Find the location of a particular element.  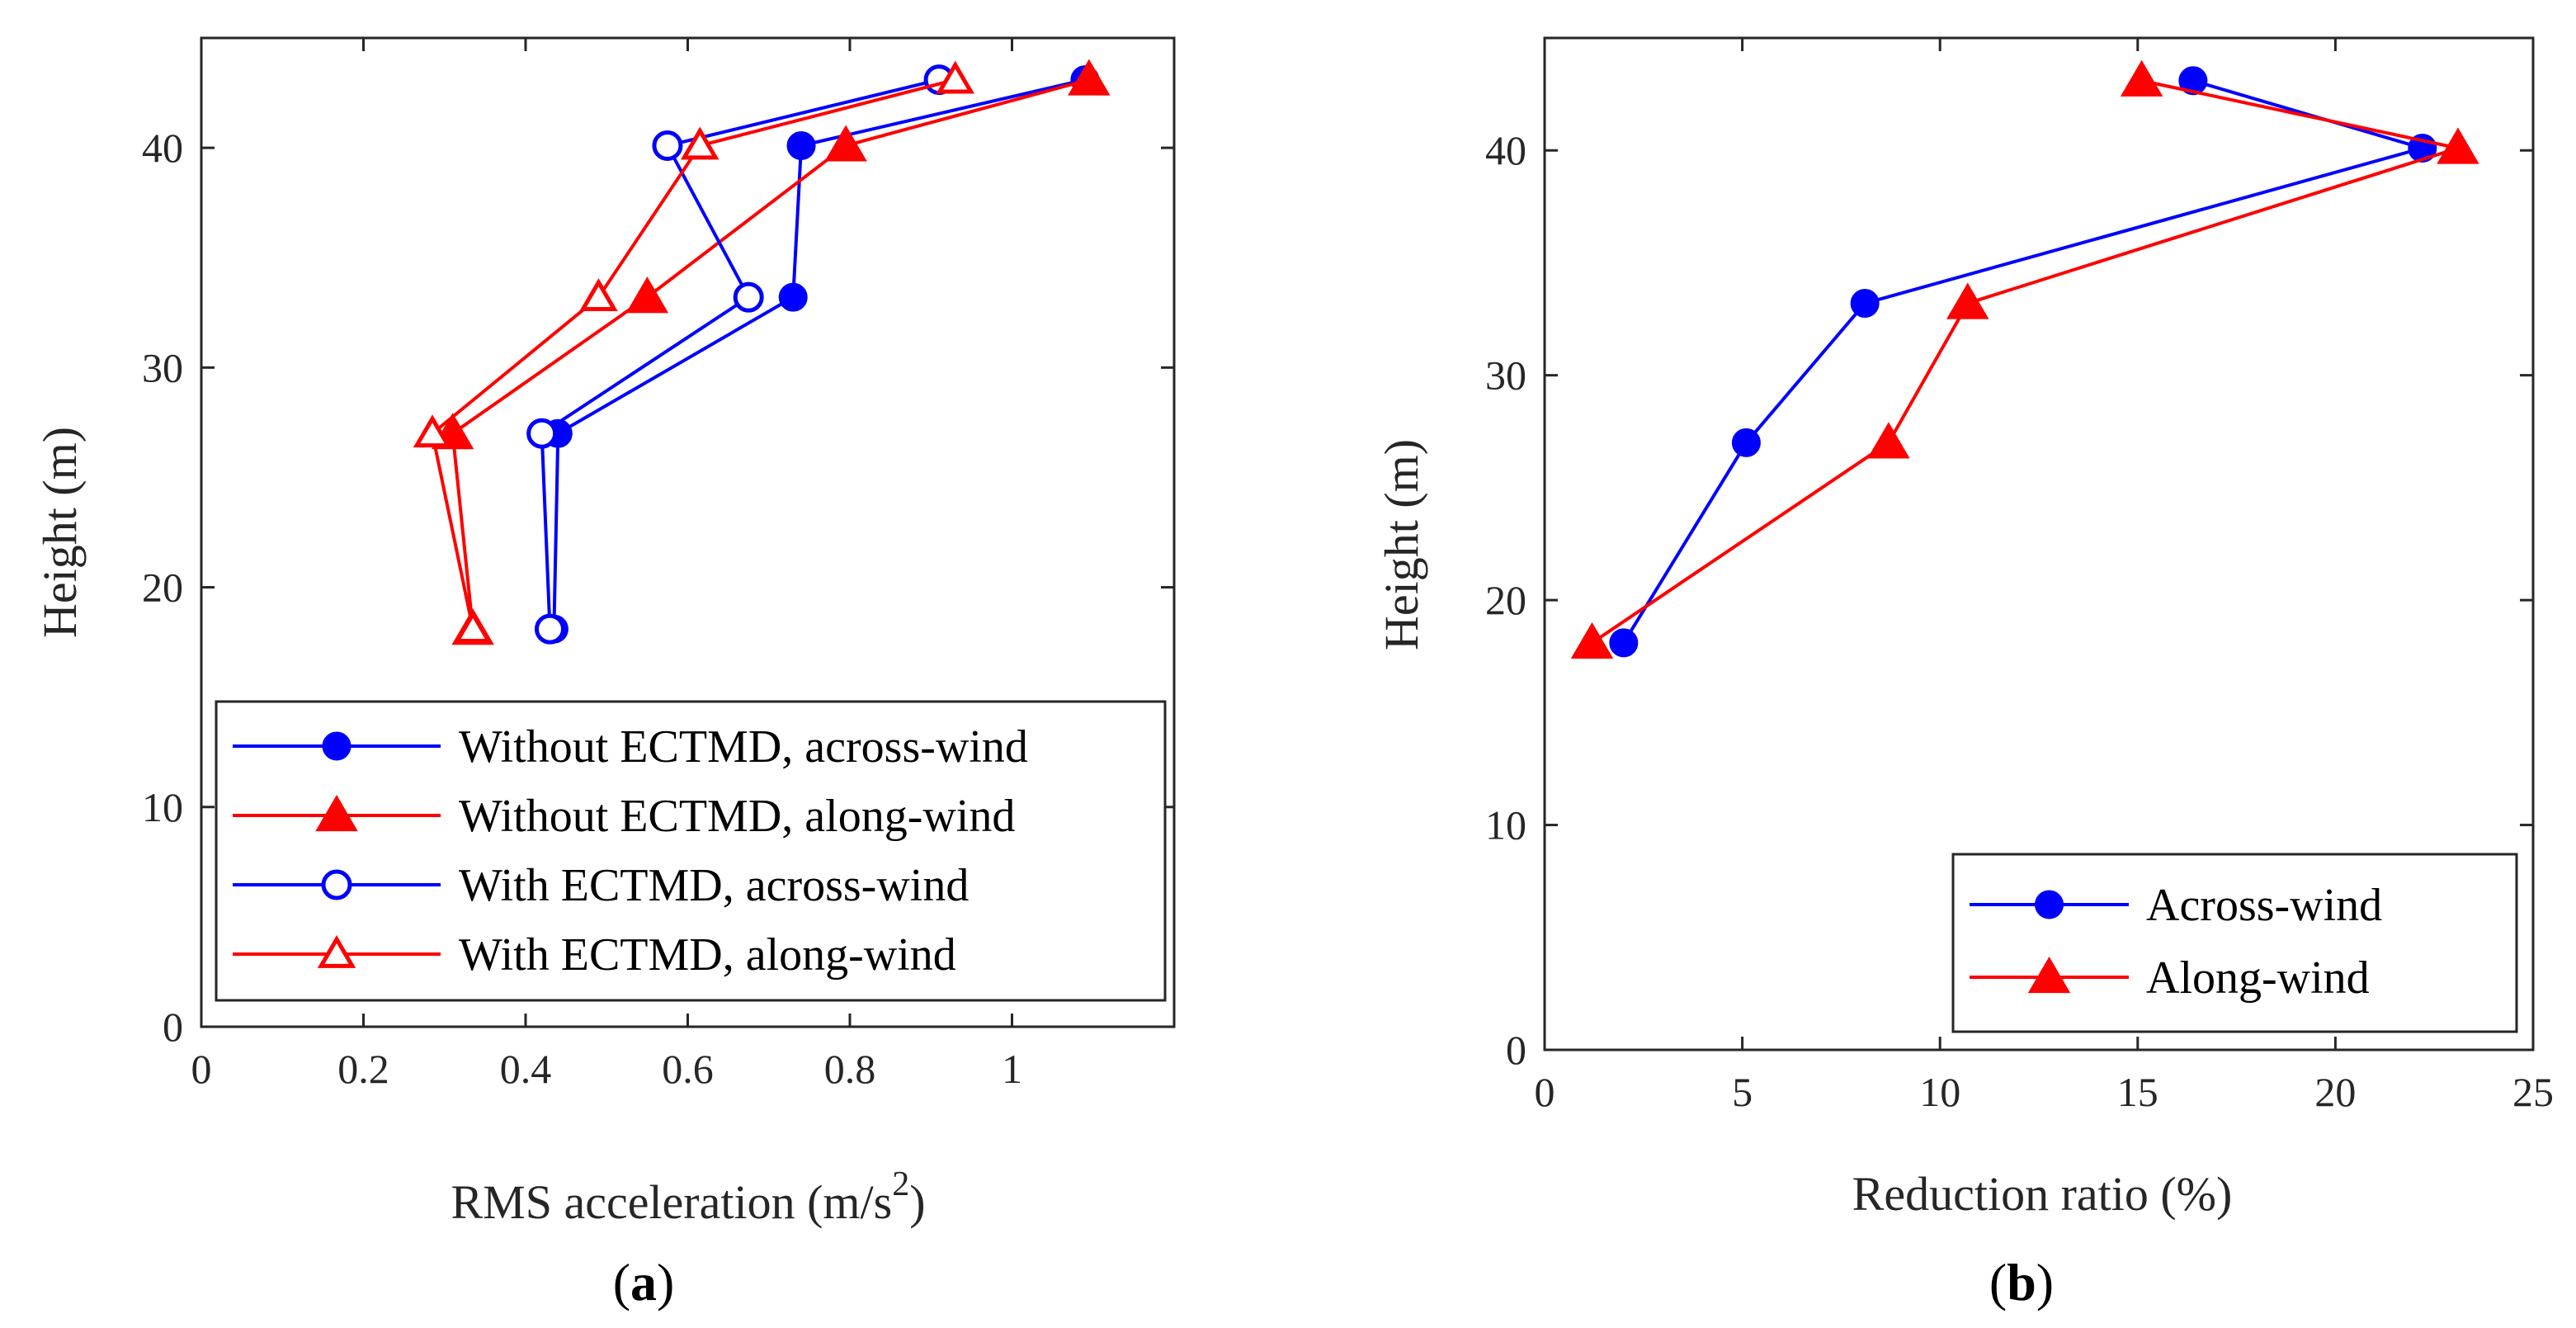

panel-b-y-tick-label: 10 is located at coordinates (1505, 825).